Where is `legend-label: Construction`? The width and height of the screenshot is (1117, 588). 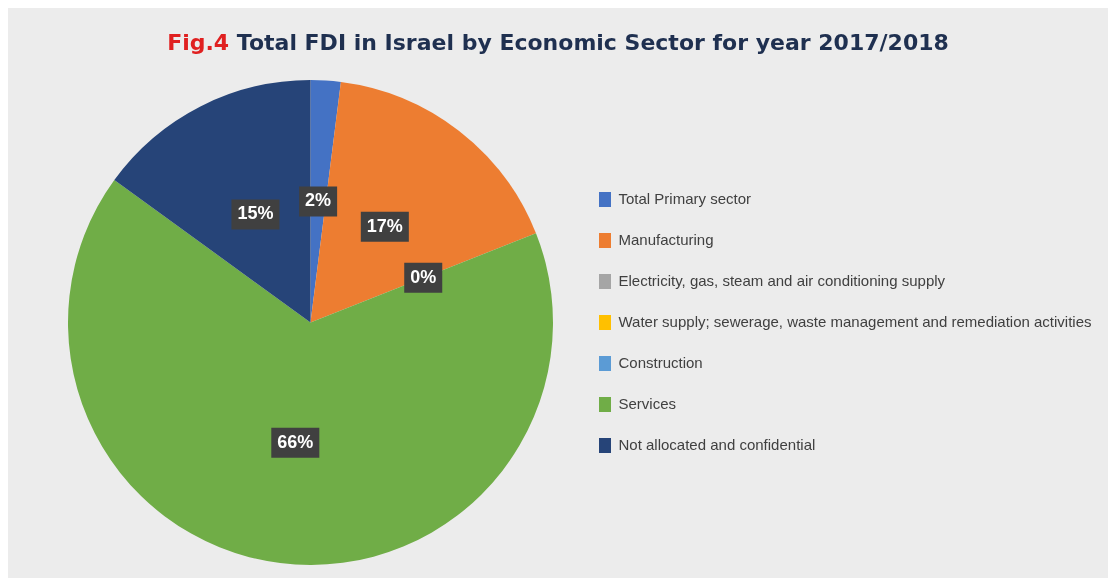 legend-label: Construction is located at coordinates (660, 362).